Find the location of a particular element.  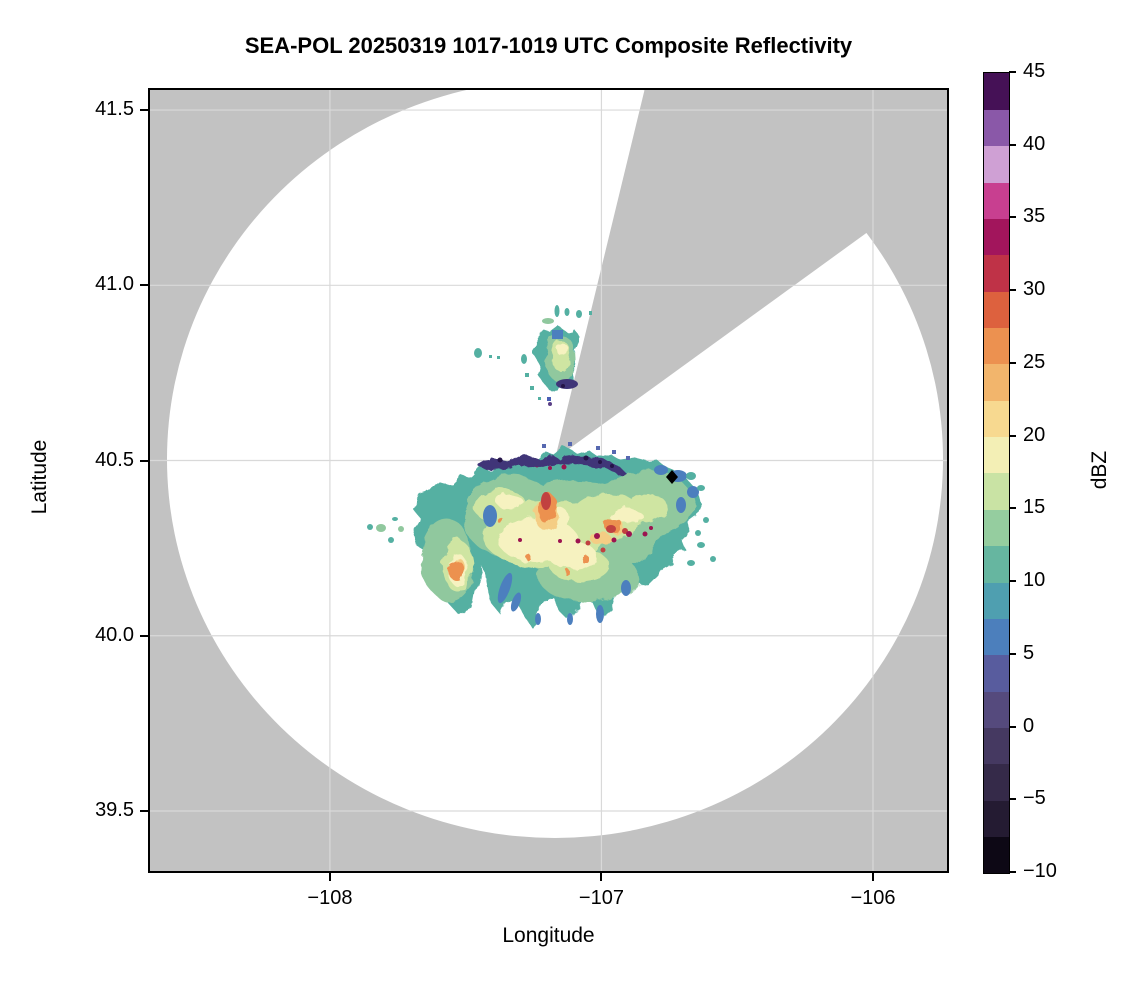

colorbar-tick-label: −10 is located at coordinates (1040, 871).